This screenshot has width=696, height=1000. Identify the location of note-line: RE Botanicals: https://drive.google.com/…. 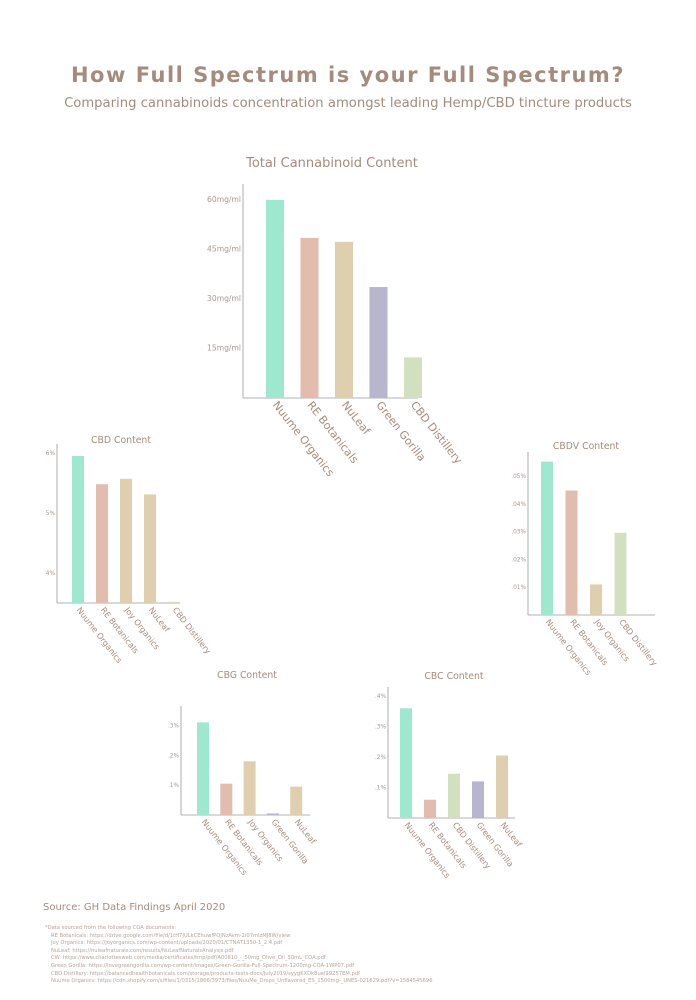
(171, 935).